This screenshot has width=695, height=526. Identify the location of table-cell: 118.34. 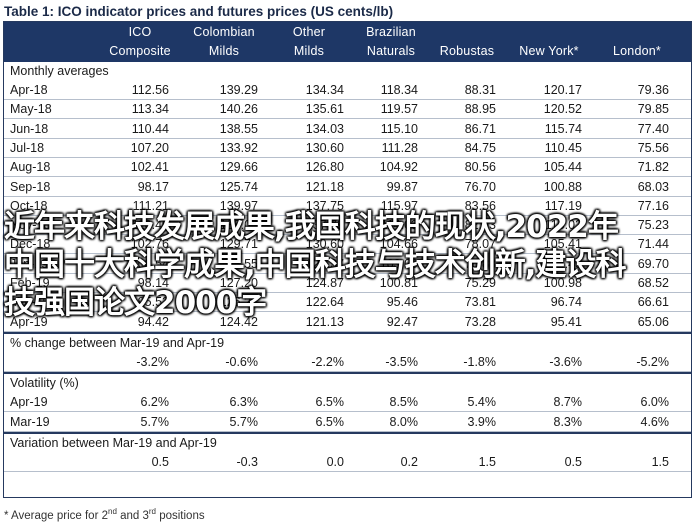
(399, 90).